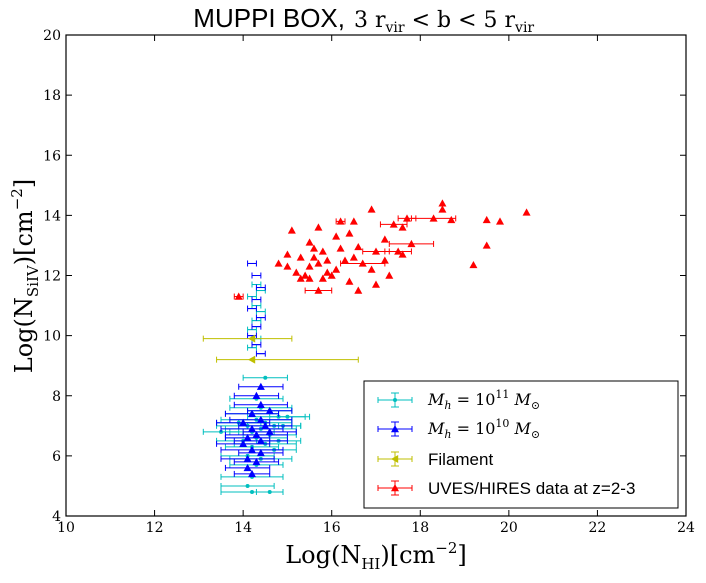 The height and width of the screenshot is (583, 706). I want to click on chart-title-text: MUPPI BOX,, so click(269, 18).